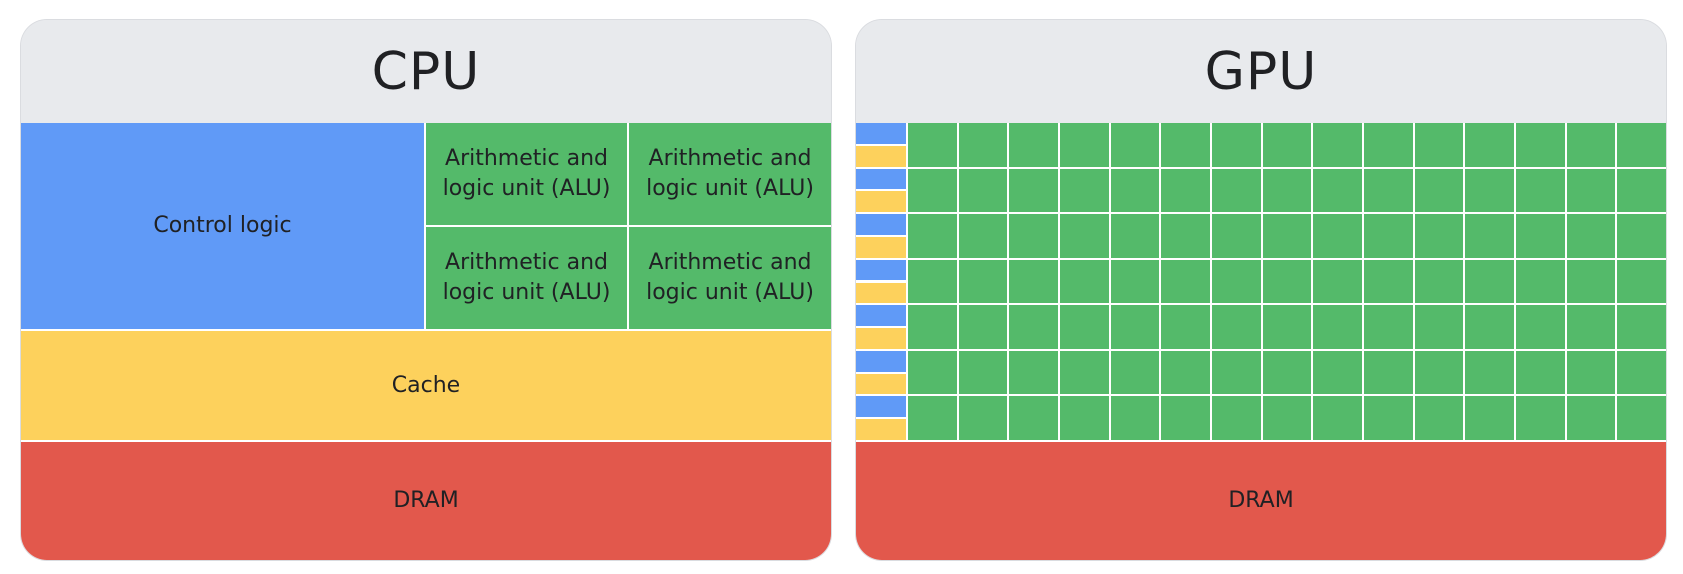 The width and height of the screenshot is (1683, 574). I want to click on cpu-control-logic-label: Control logic, so click(222, 226).